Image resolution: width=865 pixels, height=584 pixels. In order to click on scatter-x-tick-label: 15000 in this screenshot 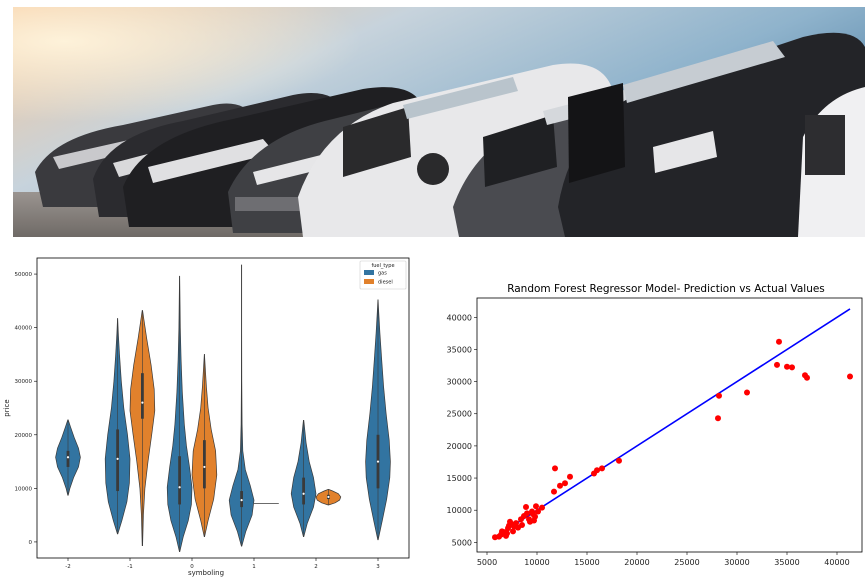, I will do `click(586, 562)`.